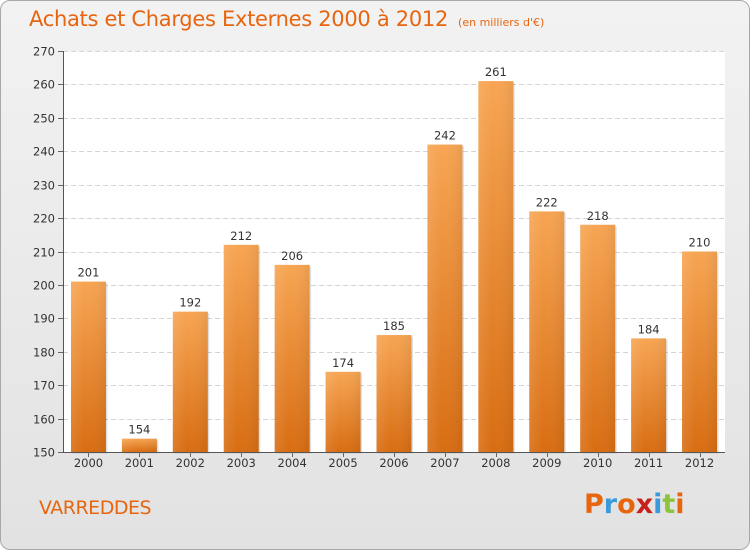 This screenshot has width=750, height=550. What do you see at coordinates (239, 19) in the screenshot?
I see `title-text: Achats et Charges Externes 2000 à 2012` at bounding box center [239, 19].